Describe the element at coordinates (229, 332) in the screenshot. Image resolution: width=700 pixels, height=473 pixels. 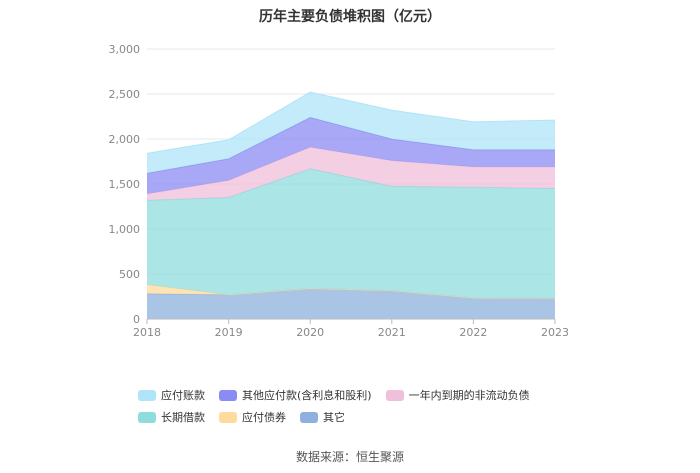
I see `x-tick-label: 2019` at that location.